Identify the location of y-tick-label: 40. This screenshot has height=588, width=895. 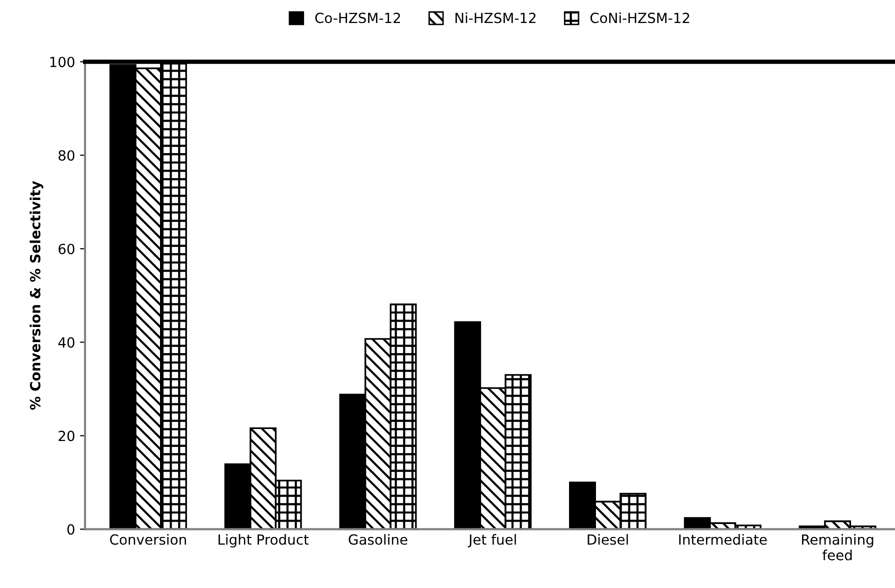
(66, 342).